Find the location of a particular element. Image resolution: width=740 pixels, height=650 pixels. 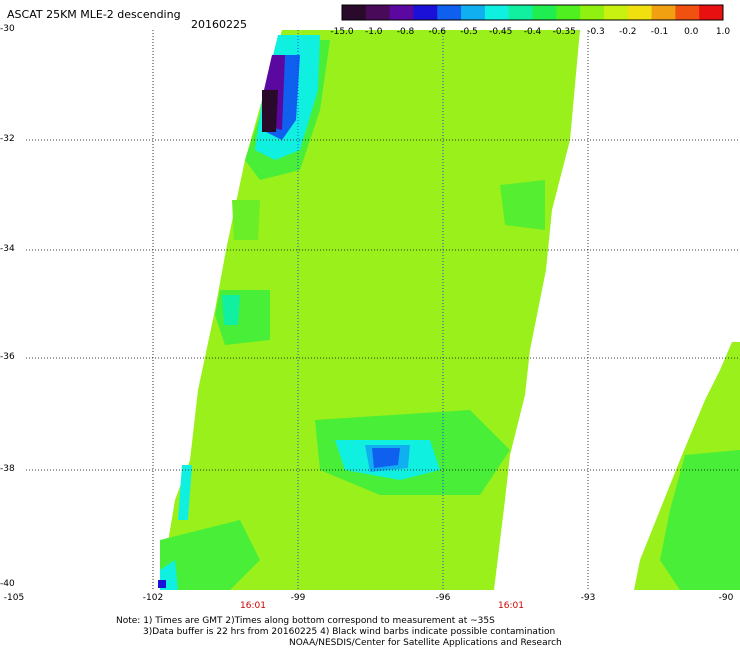

latitude-label: -40 is located at coordinates (7, 584).